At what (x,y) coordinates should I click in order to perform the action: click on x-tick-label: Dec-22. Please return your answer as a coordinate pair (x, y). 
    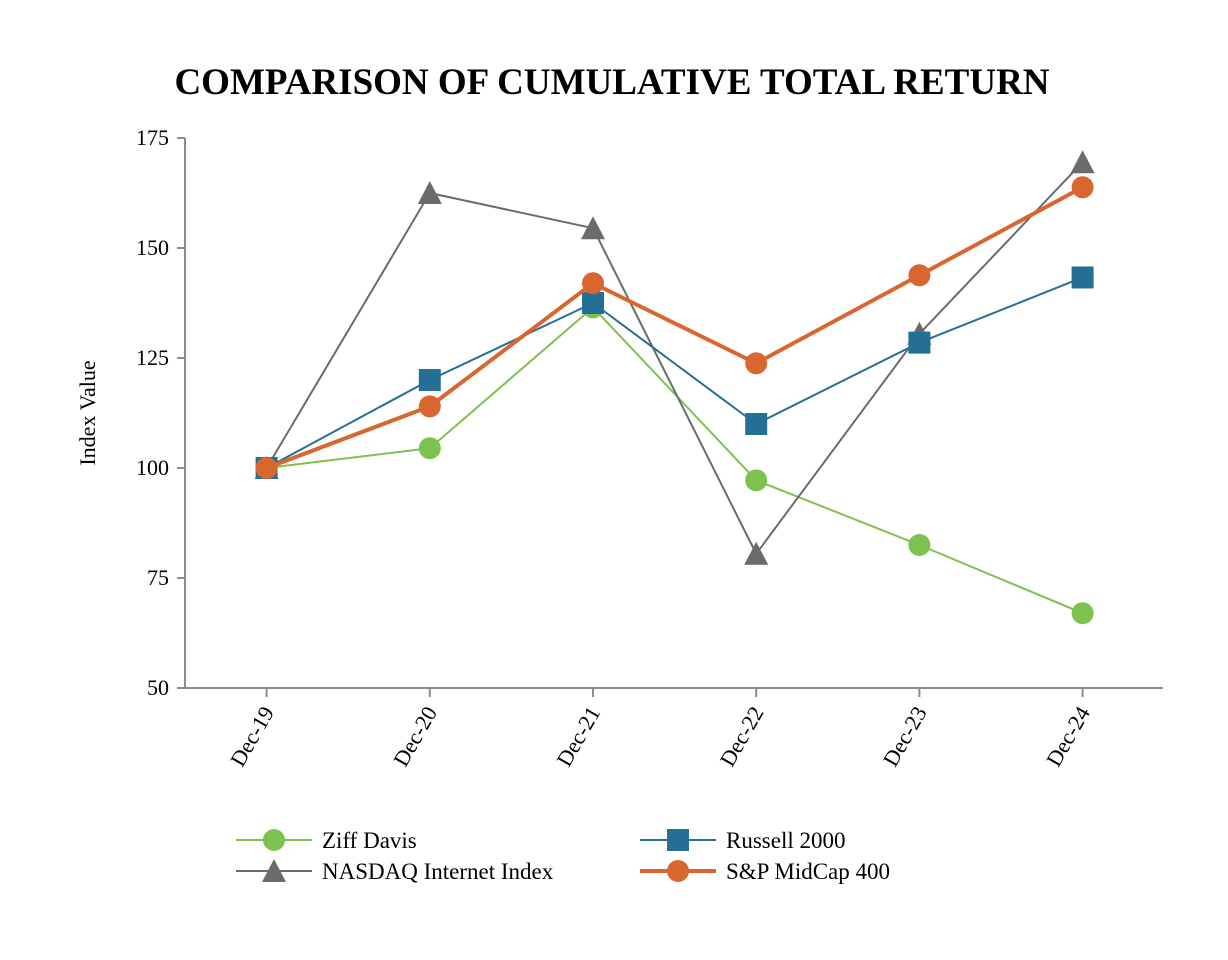
    Looking at the image, I should click on (742, 736).